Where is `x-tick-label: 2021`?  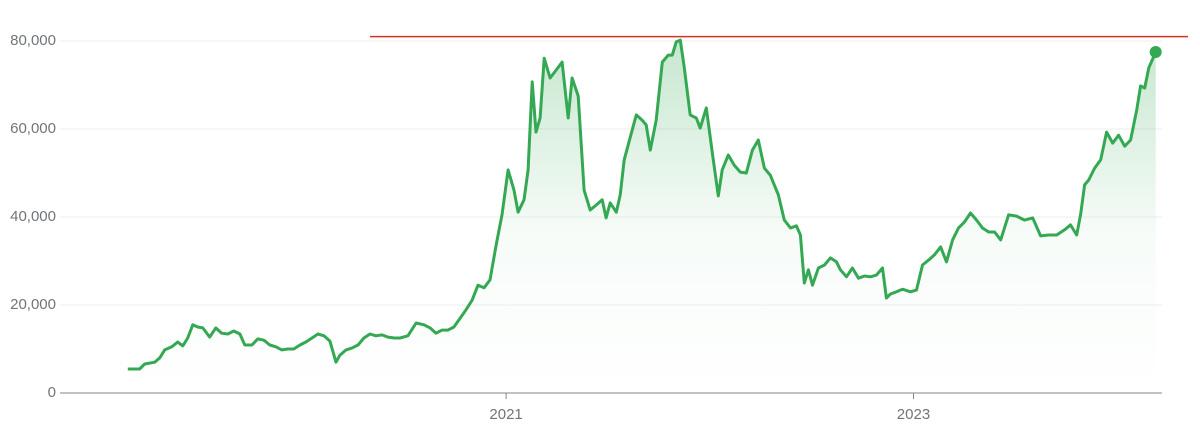
x-tick-label: 2021 is located at coordinates (505, 414).